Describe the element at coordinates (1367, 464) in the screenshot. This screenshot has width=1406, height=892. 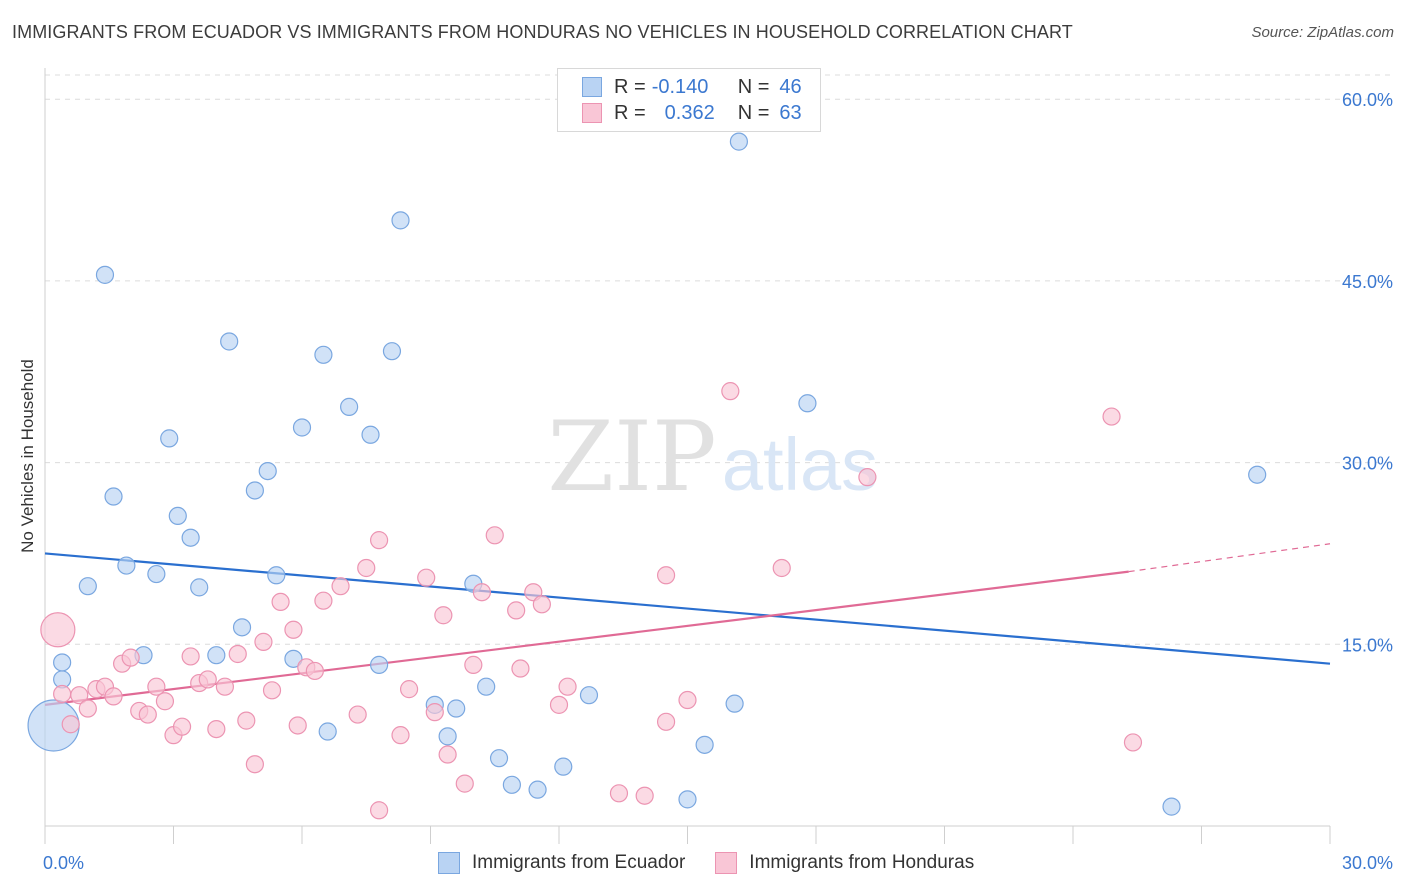
I see `y-tick-label: 30.0%` at that location.